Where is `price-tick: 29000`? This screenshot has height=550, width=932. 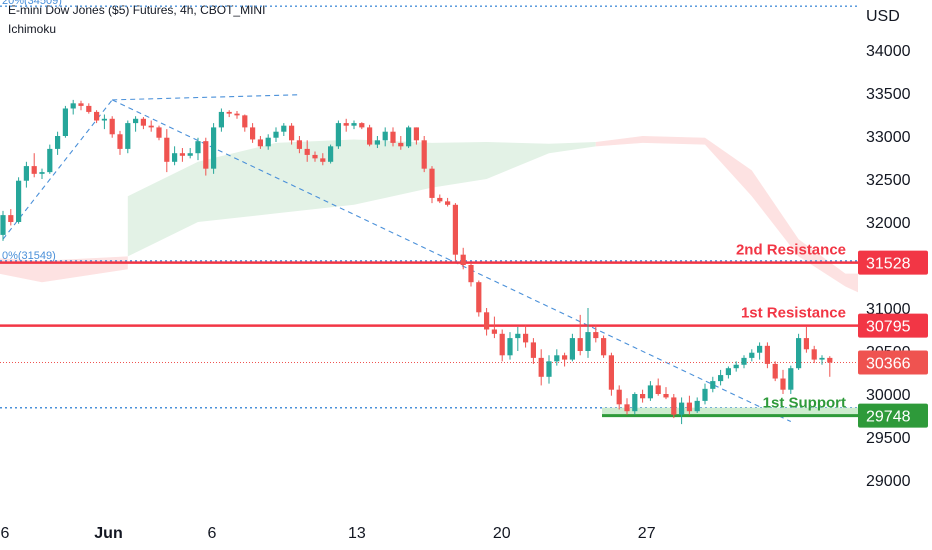 price-tick: 29000 is located at coordinates (888, 481).